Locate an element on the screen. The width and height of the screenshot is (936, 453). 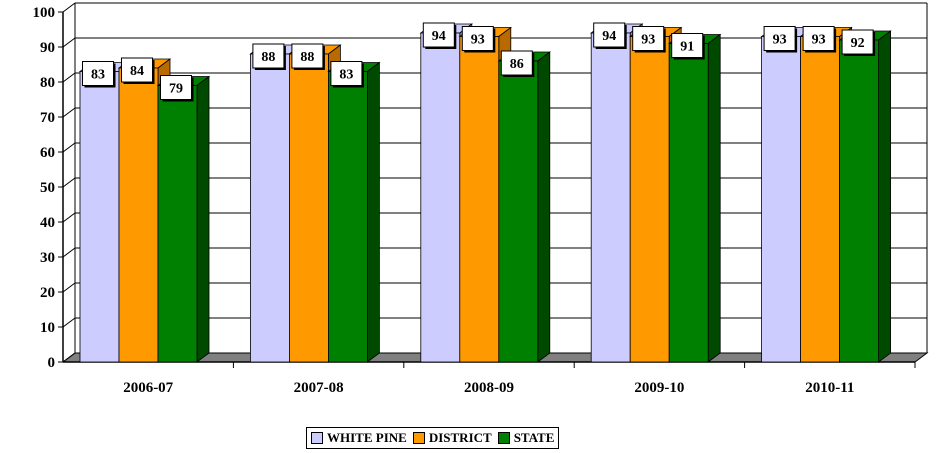
y-tick-label: 10 is located at coordinates (47, 328).